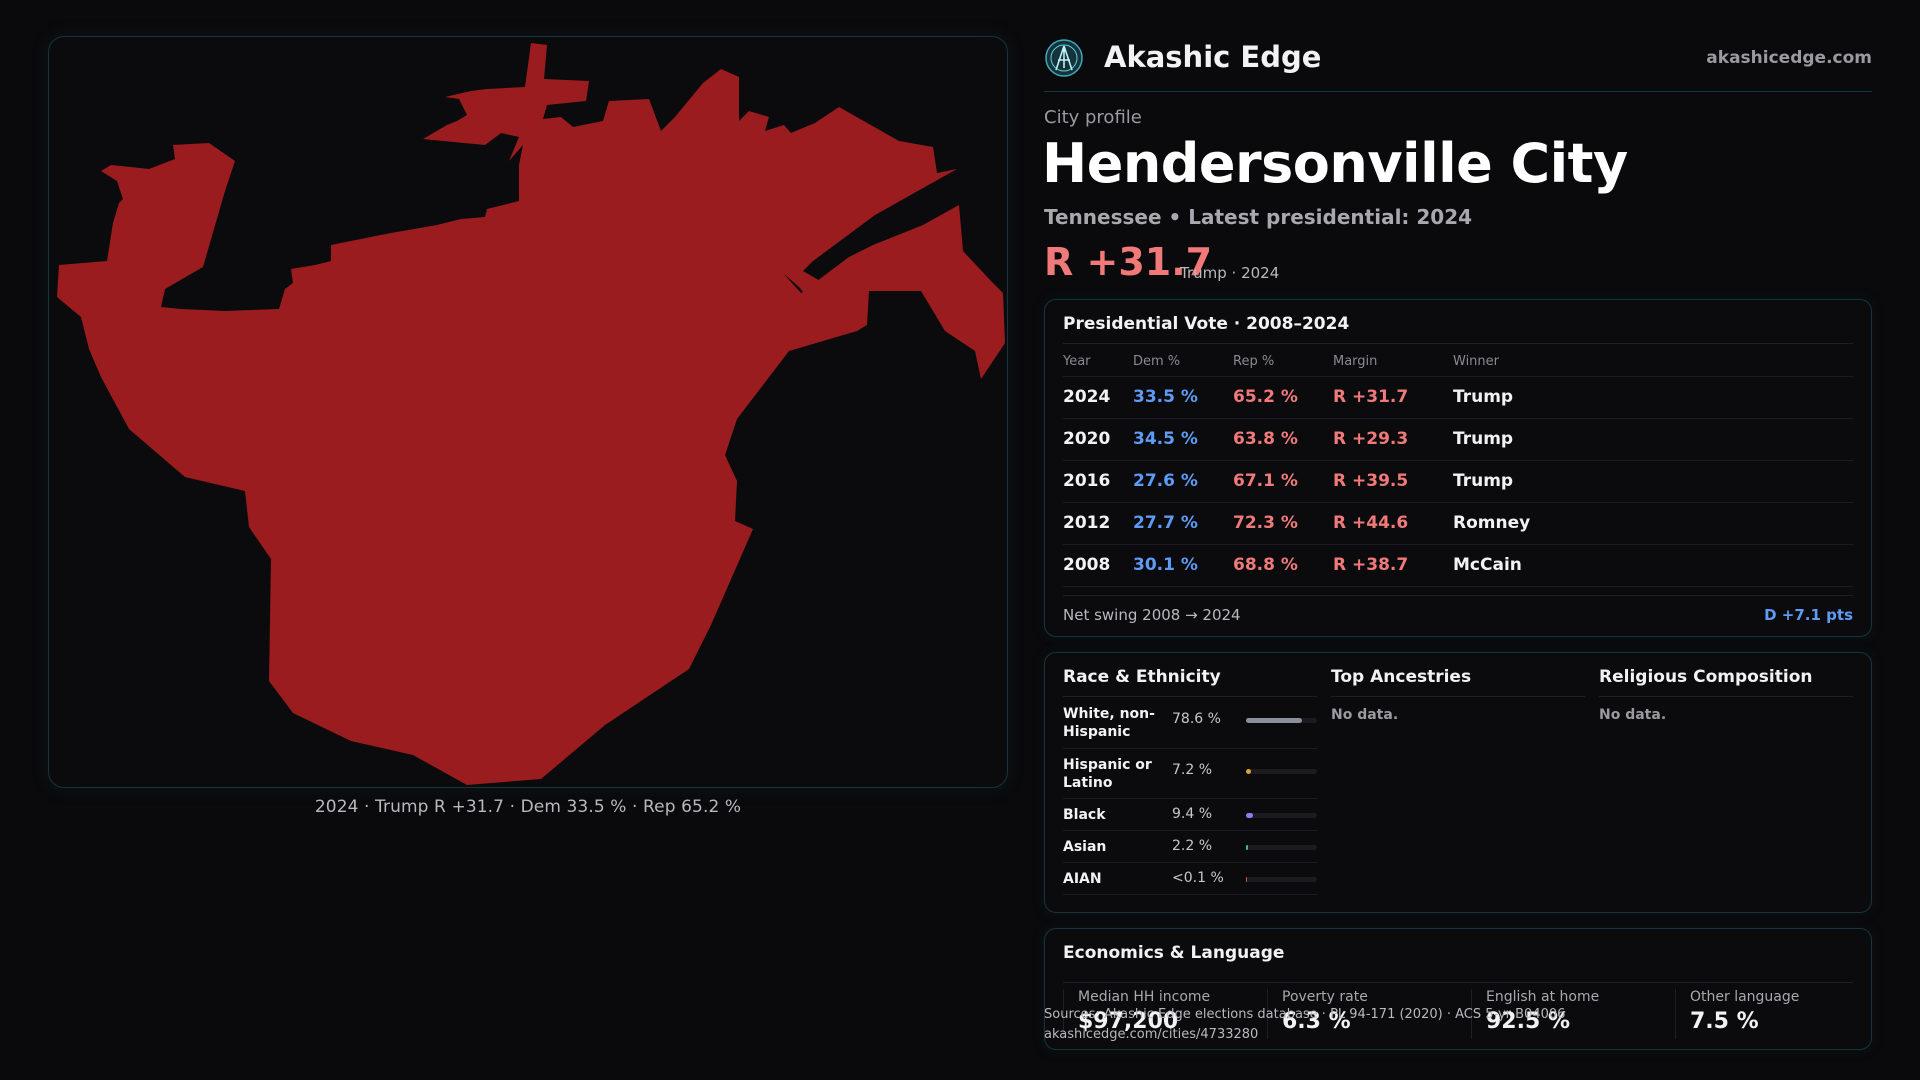 The height and width of the screenshot is (1080, 1920). What do you see at coordinates (1192, 770) in the screenshot?
I see `race-pct: 7.2 %` at bounding box center [1192, 770].